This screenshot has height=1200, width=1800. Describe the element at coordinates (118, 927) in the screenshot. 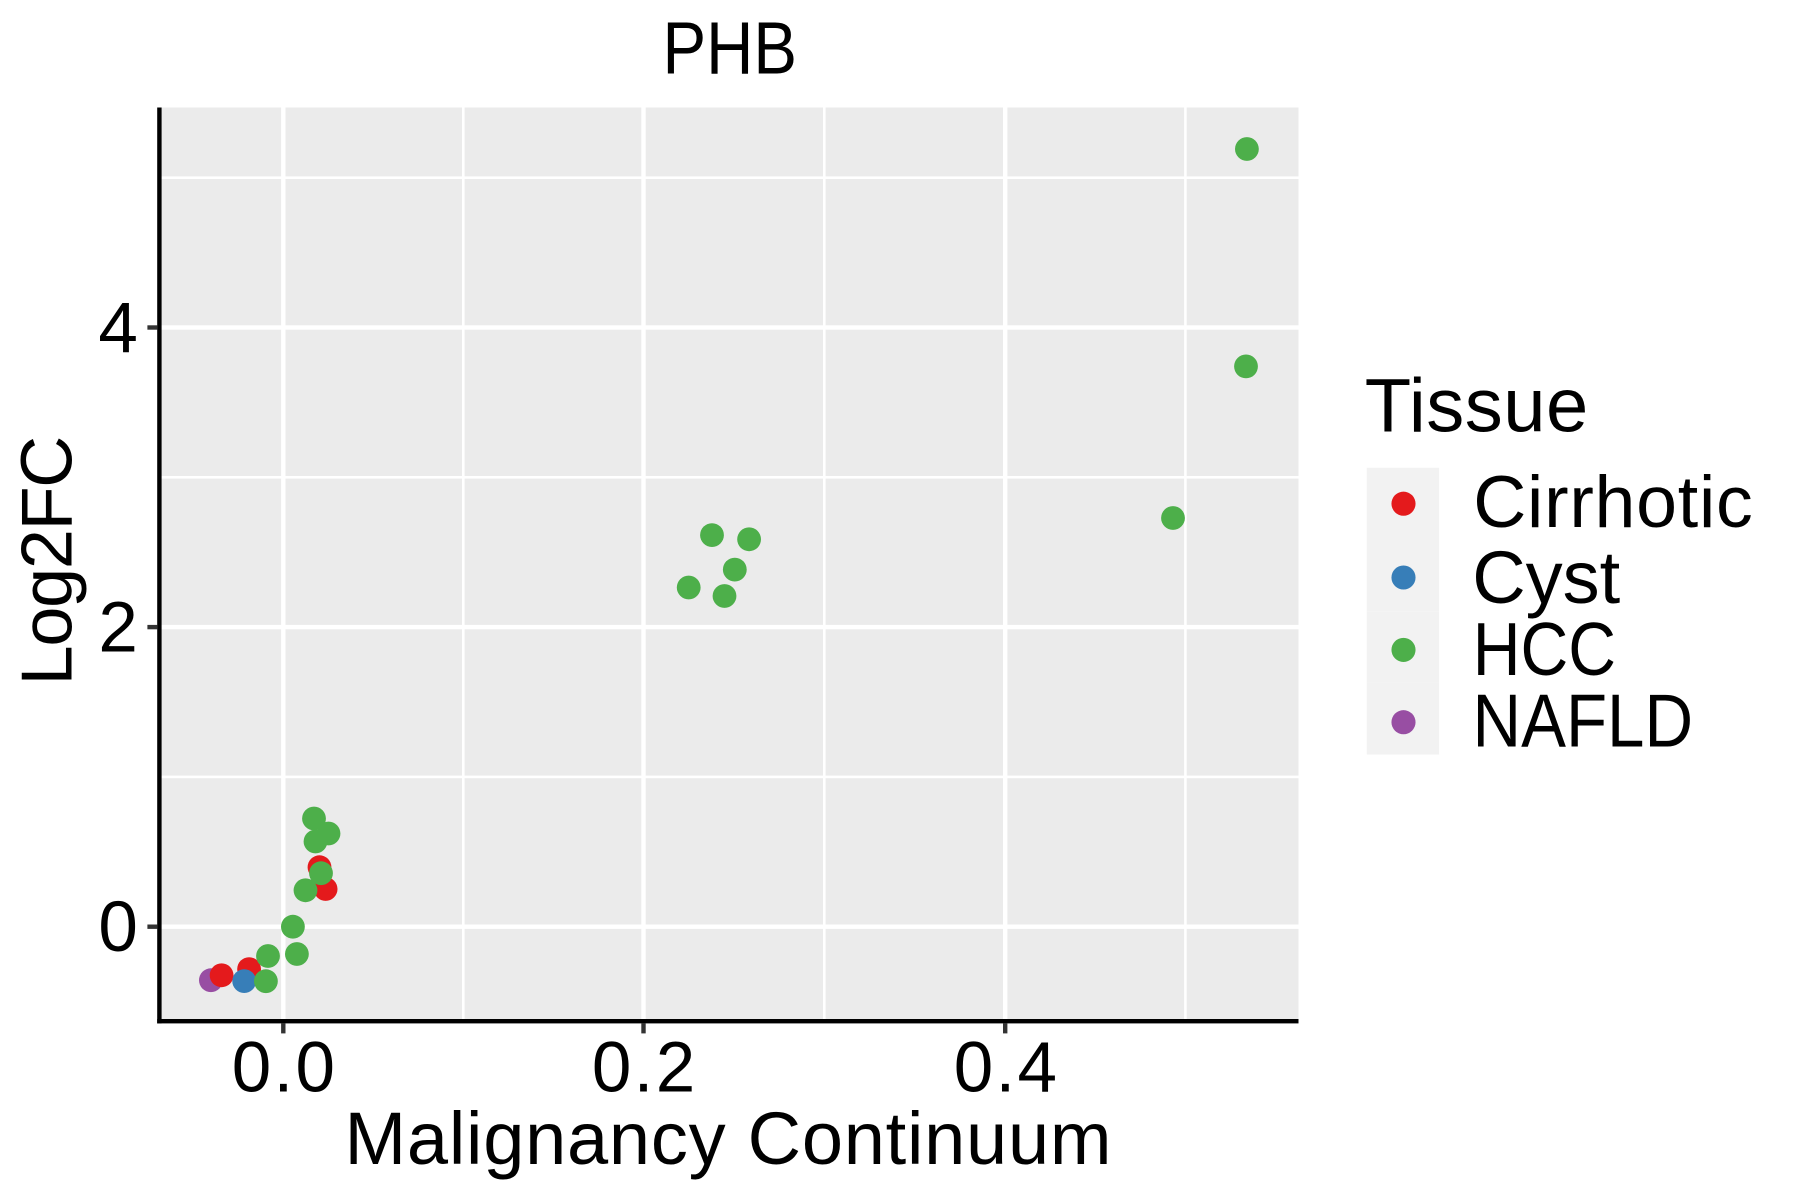

I see `svg-text: 0` at that location.